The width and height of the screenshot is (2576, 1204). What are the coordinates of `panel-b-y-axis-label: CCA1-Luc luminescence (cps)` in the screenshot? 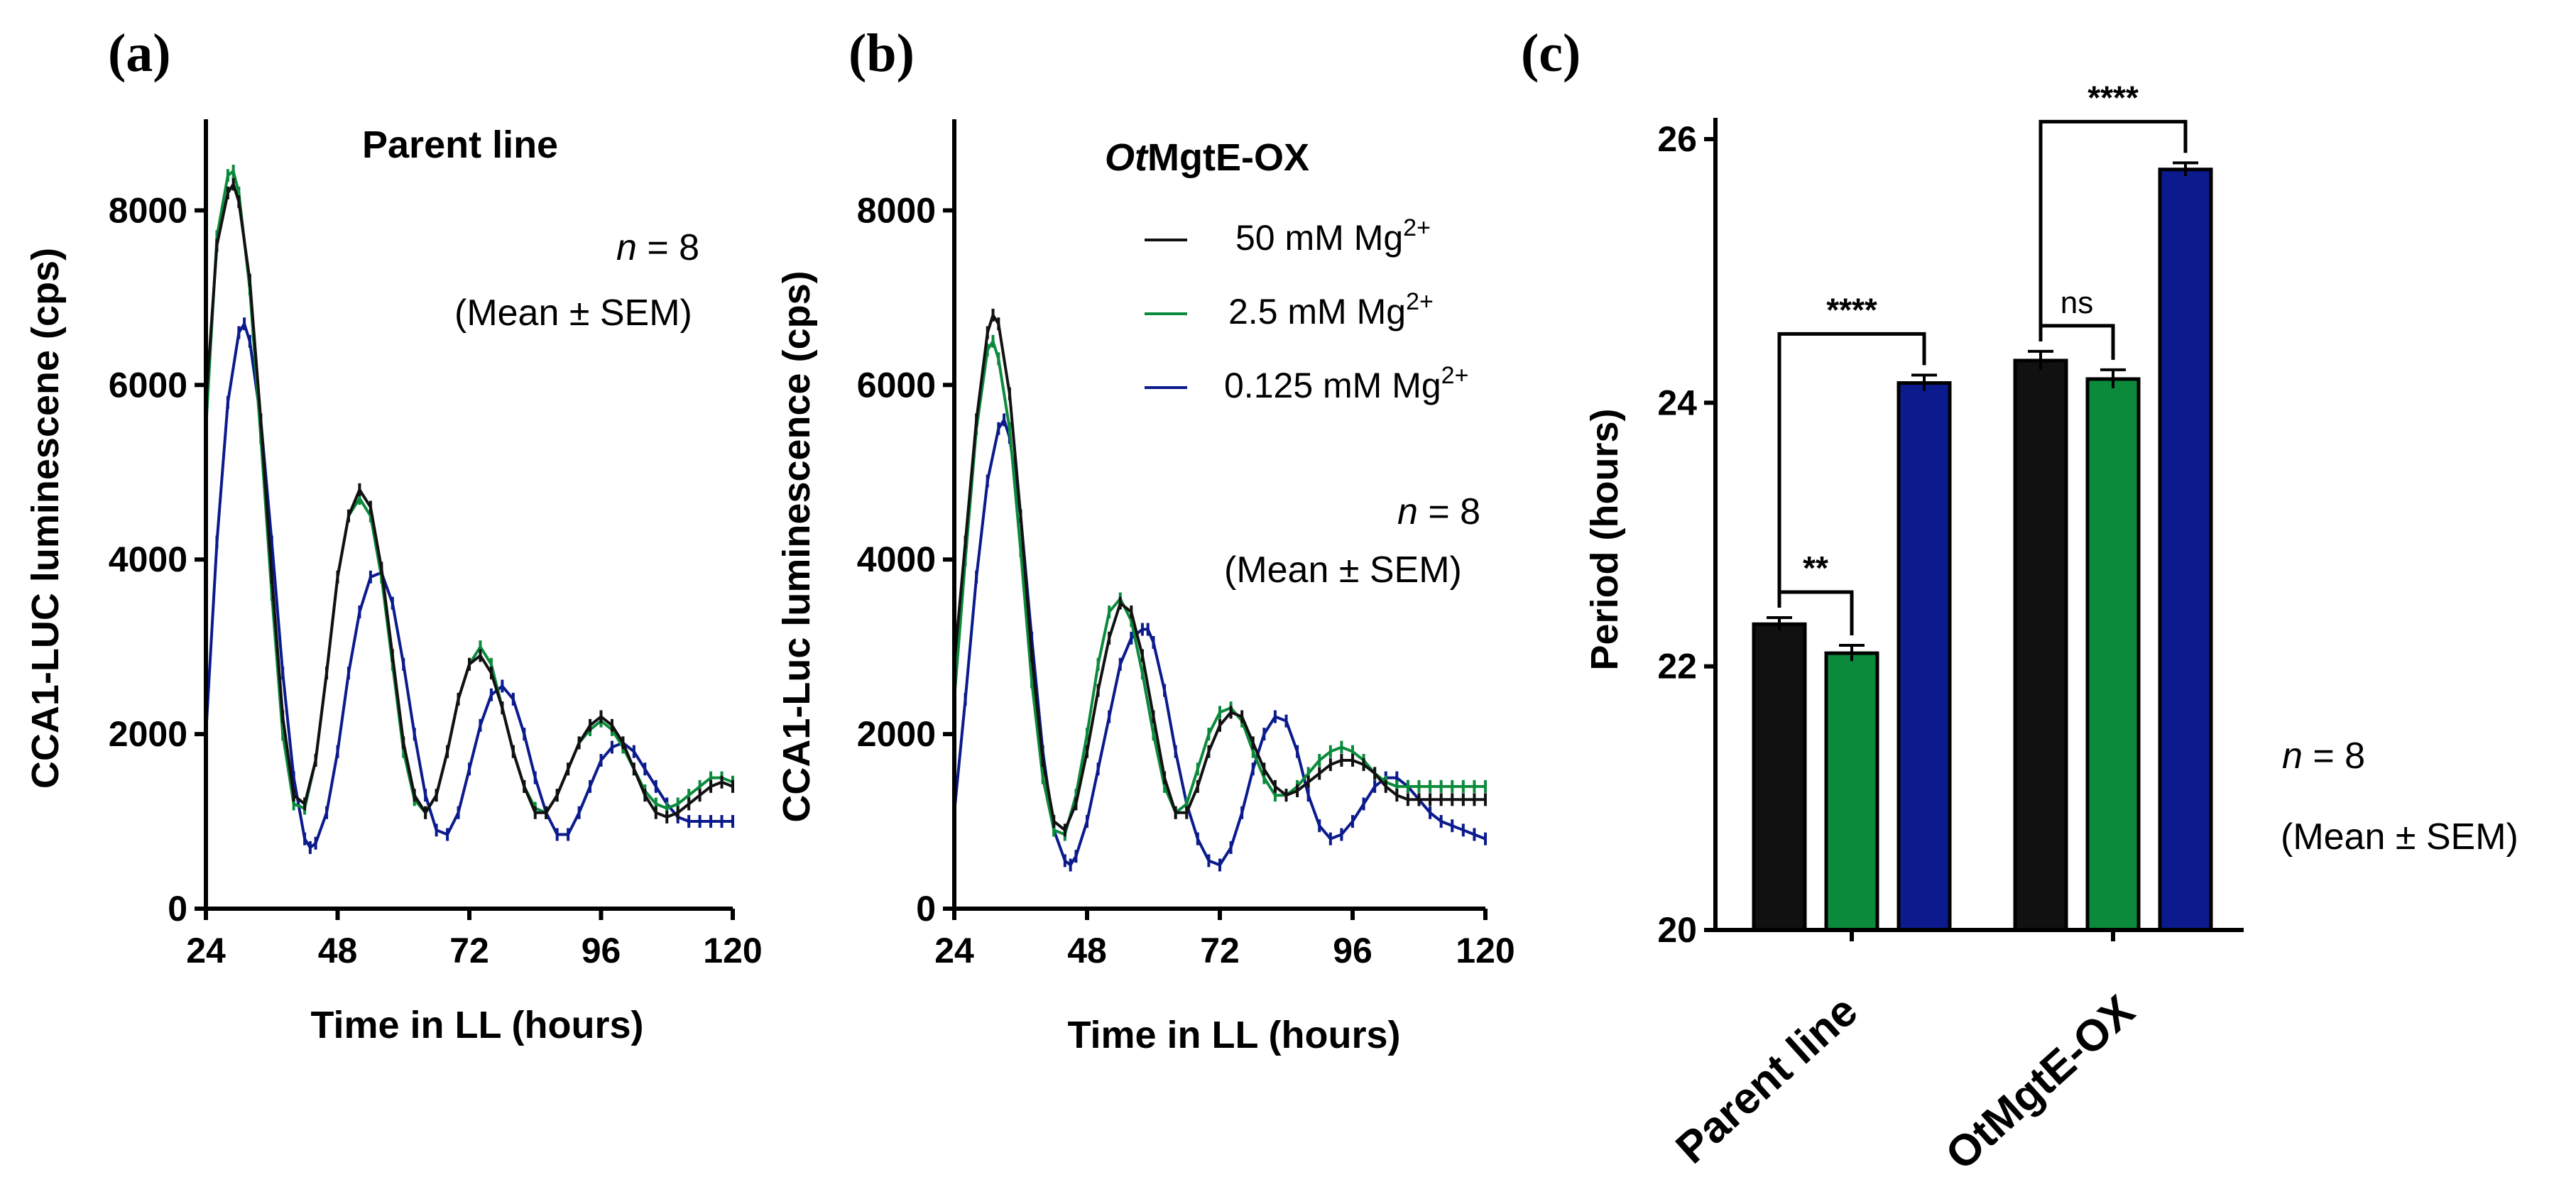 It's located at (796, 546).